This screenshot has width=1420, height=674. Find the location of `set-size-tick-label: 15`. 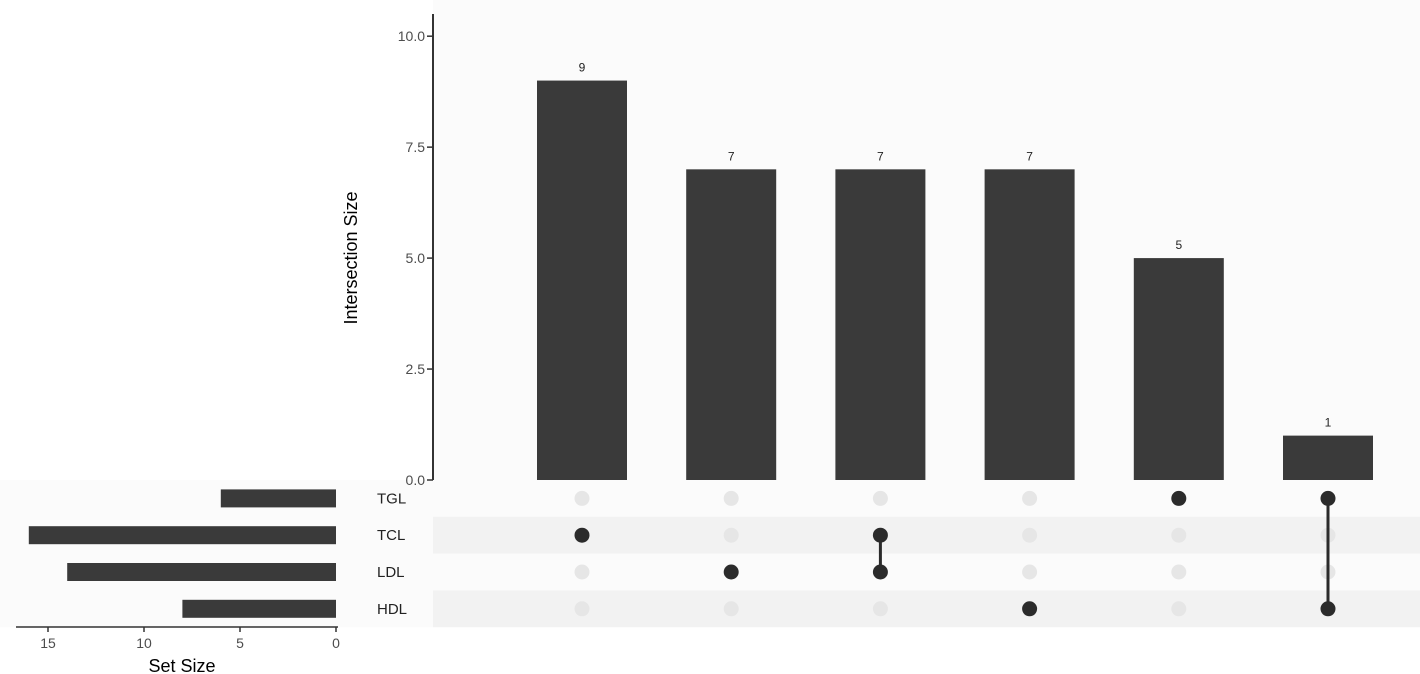

set-size-tick-label: 15 is located at coordinates (48, 643).